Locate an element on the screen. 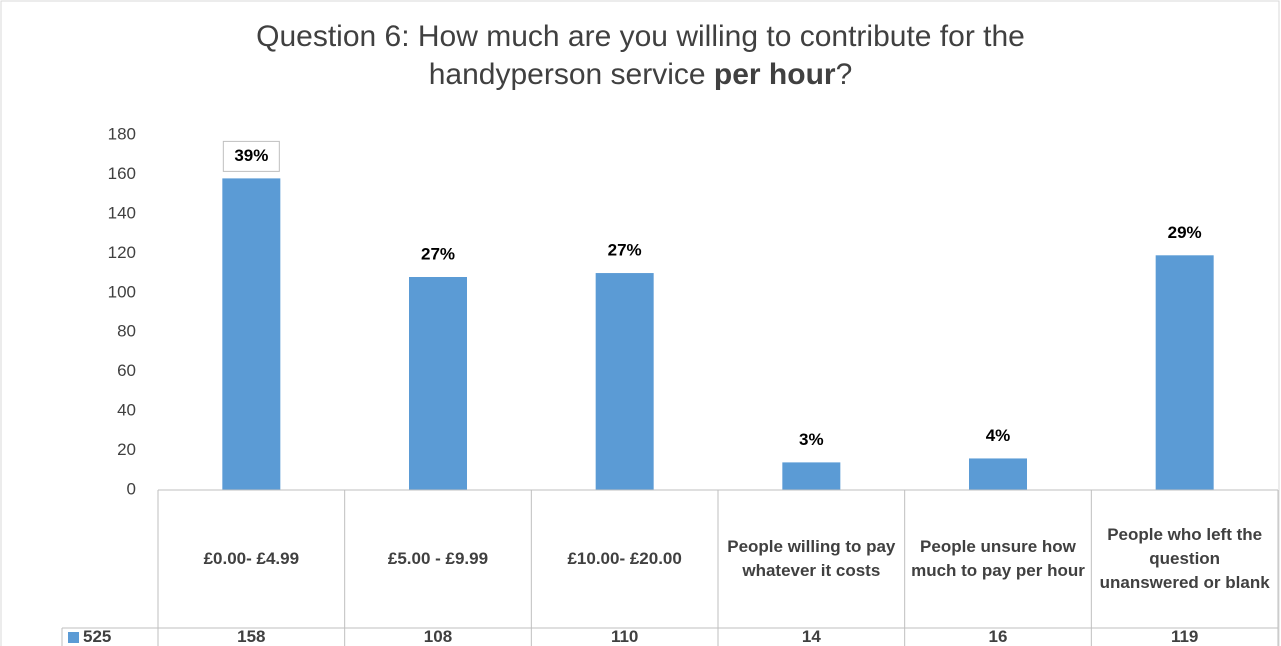 This screenshot has width=1281, height=646. data-label-box is located at coordinates (251, 156).